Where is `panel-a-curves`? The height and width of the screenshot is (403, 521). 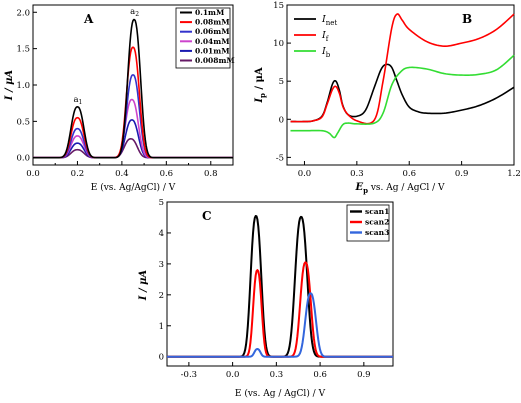
panel-a-curves is located at coordinates (133, 88).